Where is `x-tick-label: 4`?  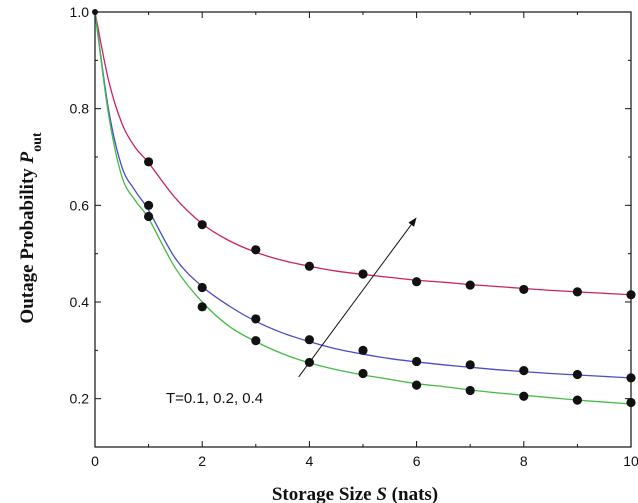
x-tick-label: 4 is located at coordinates (310, 461).